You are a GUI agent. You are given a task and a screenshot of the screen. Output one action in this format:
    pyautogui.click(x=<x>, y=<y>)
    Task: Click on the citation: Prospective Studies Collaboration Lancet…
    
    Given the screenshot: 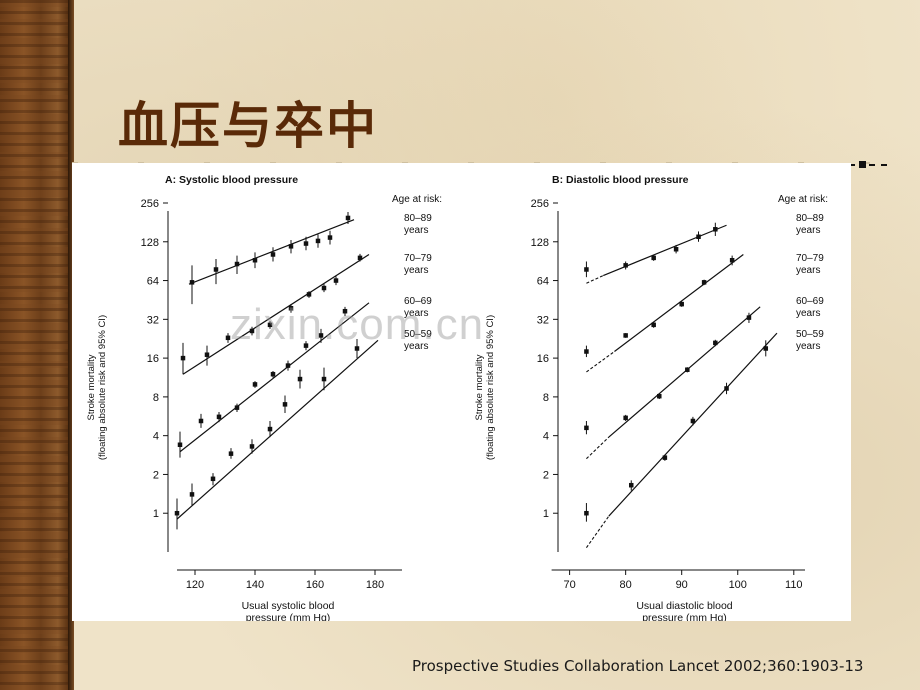 What is the action you would take?
    pyautogui.click(x=638, y=666)
    